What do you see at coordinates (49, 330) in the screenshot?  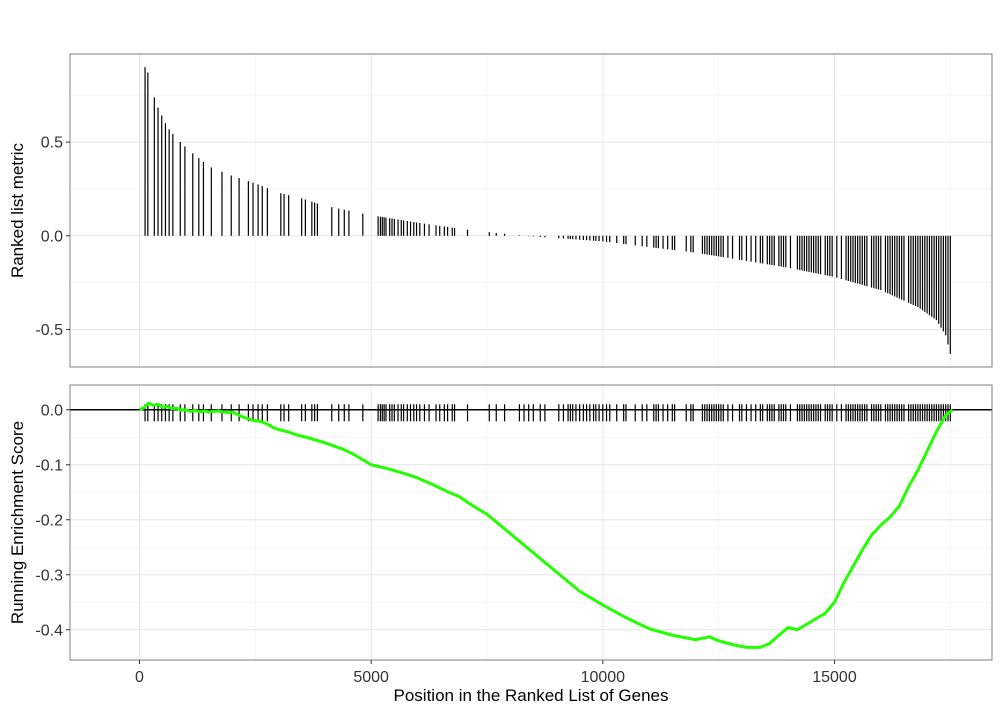 I see `y-tick-label: -0.5` at bounding box center [49, 330].